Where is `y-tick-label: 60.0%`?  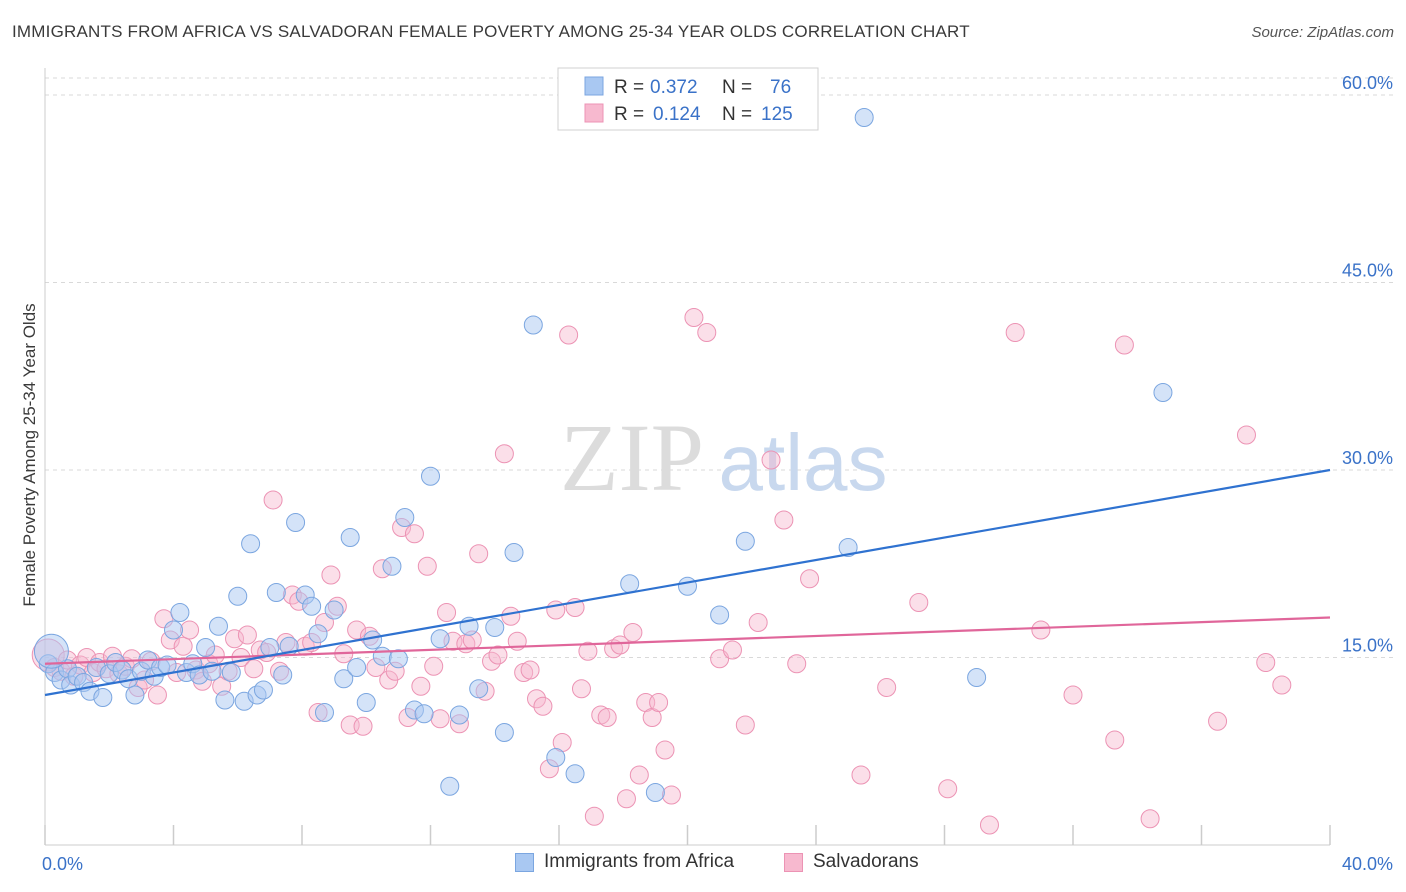 y-tick-label: 60.0% is located at coordinates (1367, 83).